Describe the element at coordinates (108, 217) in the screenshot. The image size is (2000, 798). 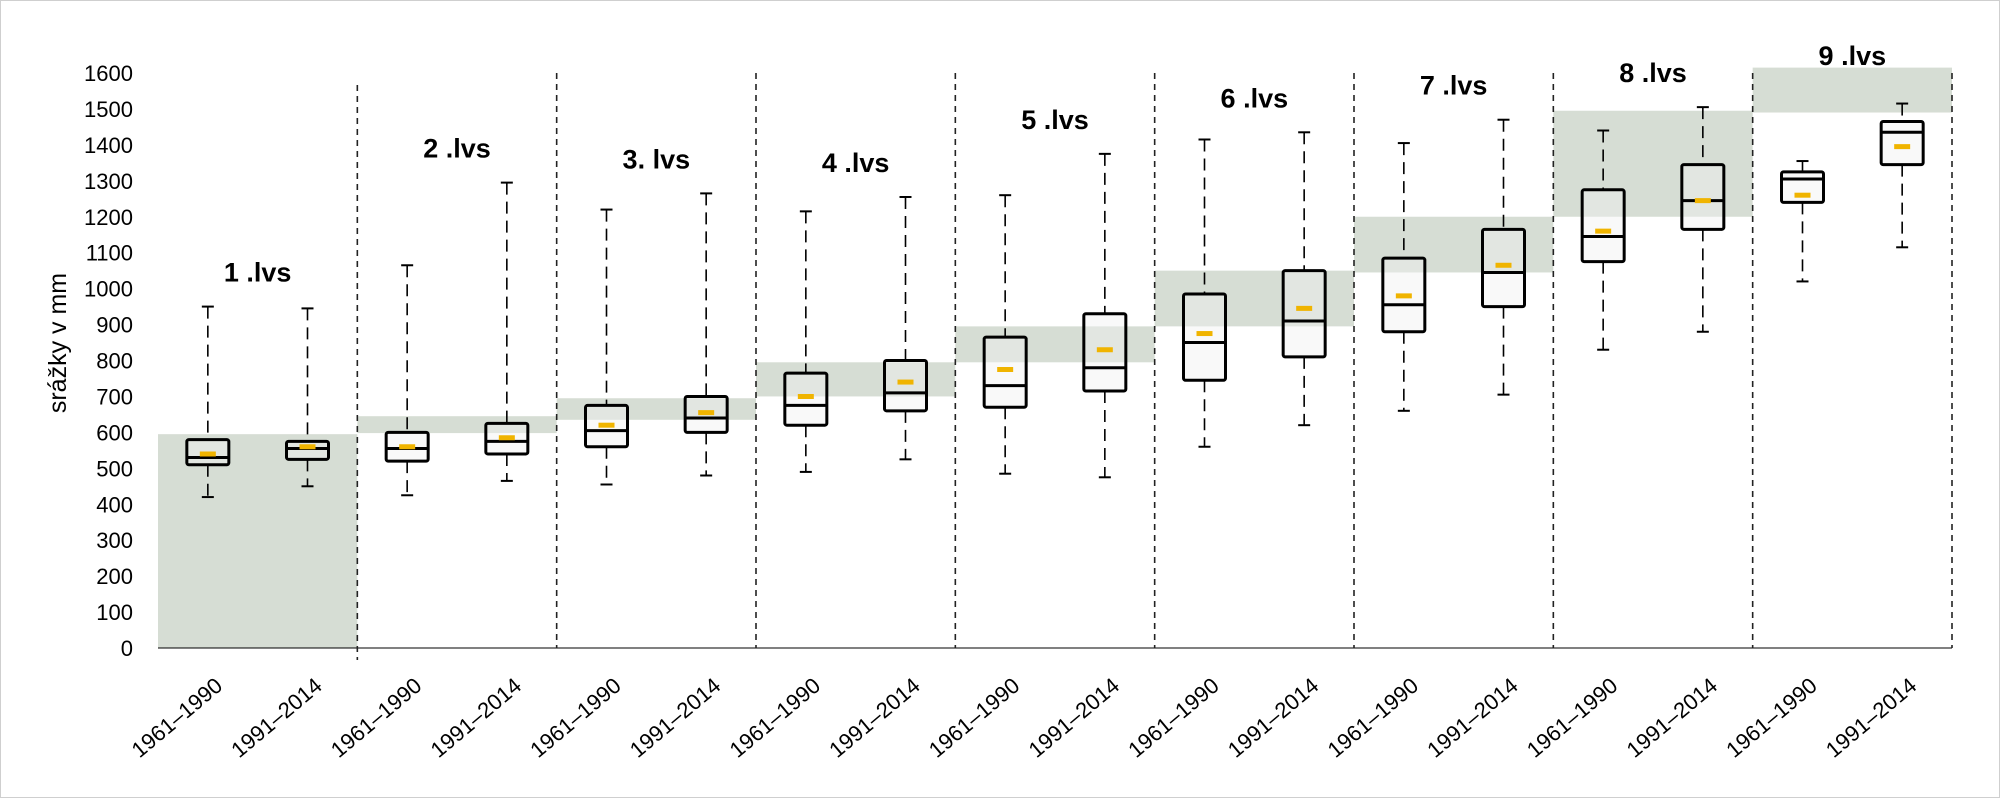
I see `y-tick-label: 1200` at that location.